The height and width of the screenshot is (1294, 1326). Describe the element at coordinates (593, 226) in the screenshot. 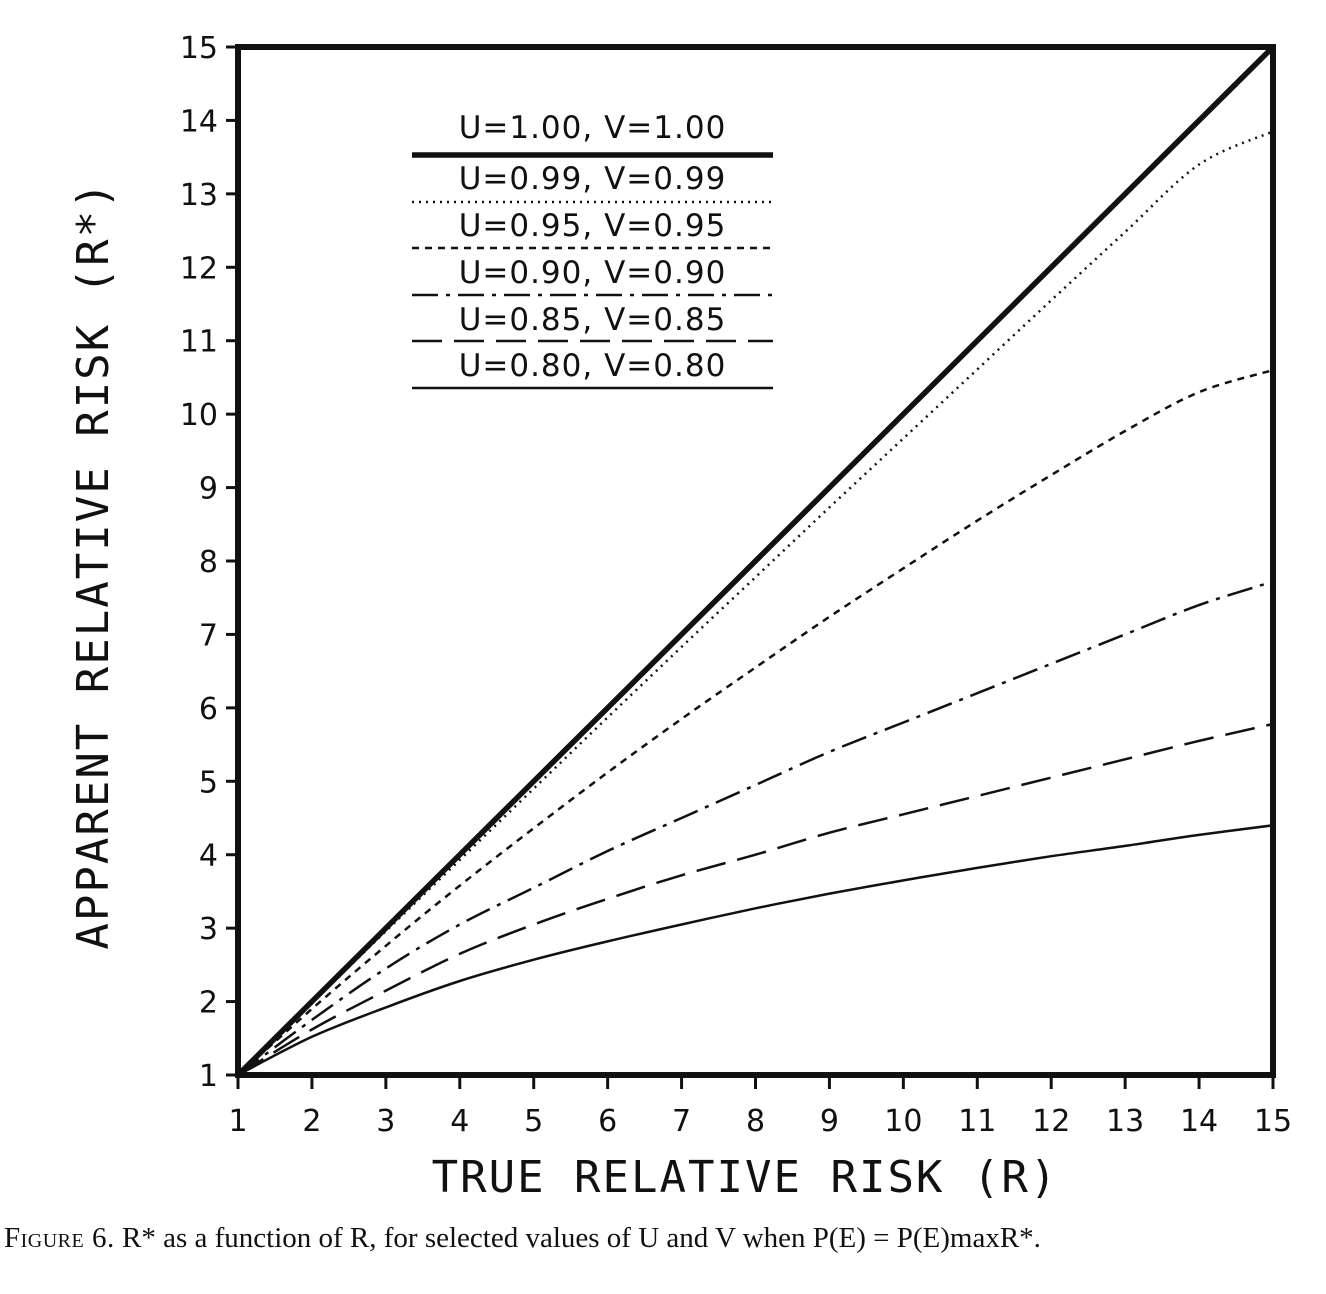

I see `legend-label: U=0.95, V=0.95` at that location.